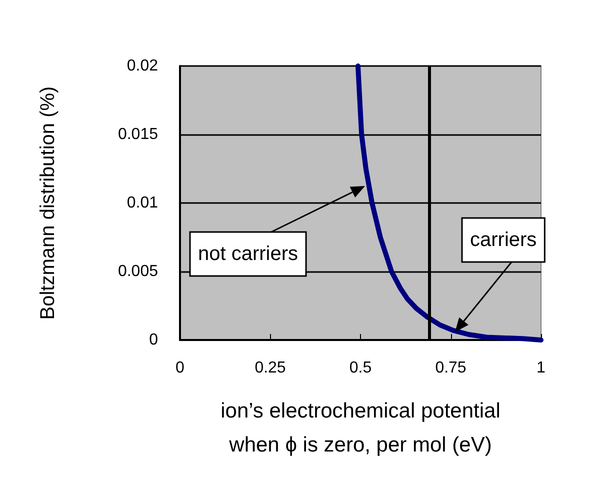 The width and height of the screenshot is (602, 491). What do you see at coordinates (48, 203) in the screenshot?
I see `y-axis-title: Boltzmann distribution (%)` at bounding box center [48, 203].